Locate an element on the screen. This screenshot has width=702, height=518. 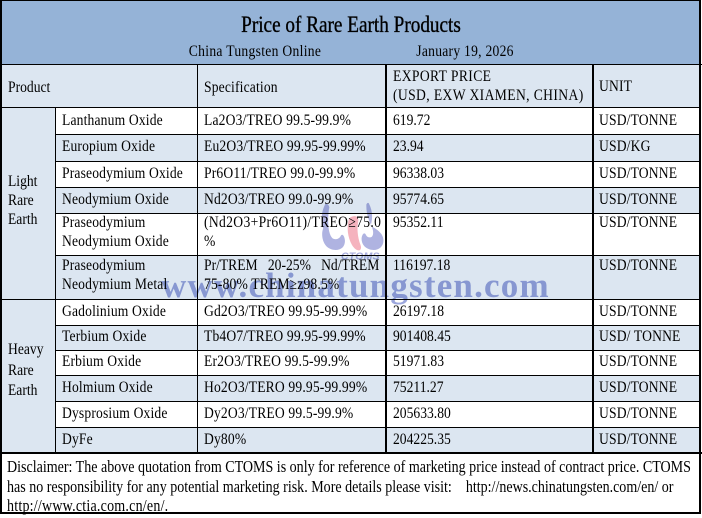
svg-text: CTOMS is located at coordinates (360, 257).